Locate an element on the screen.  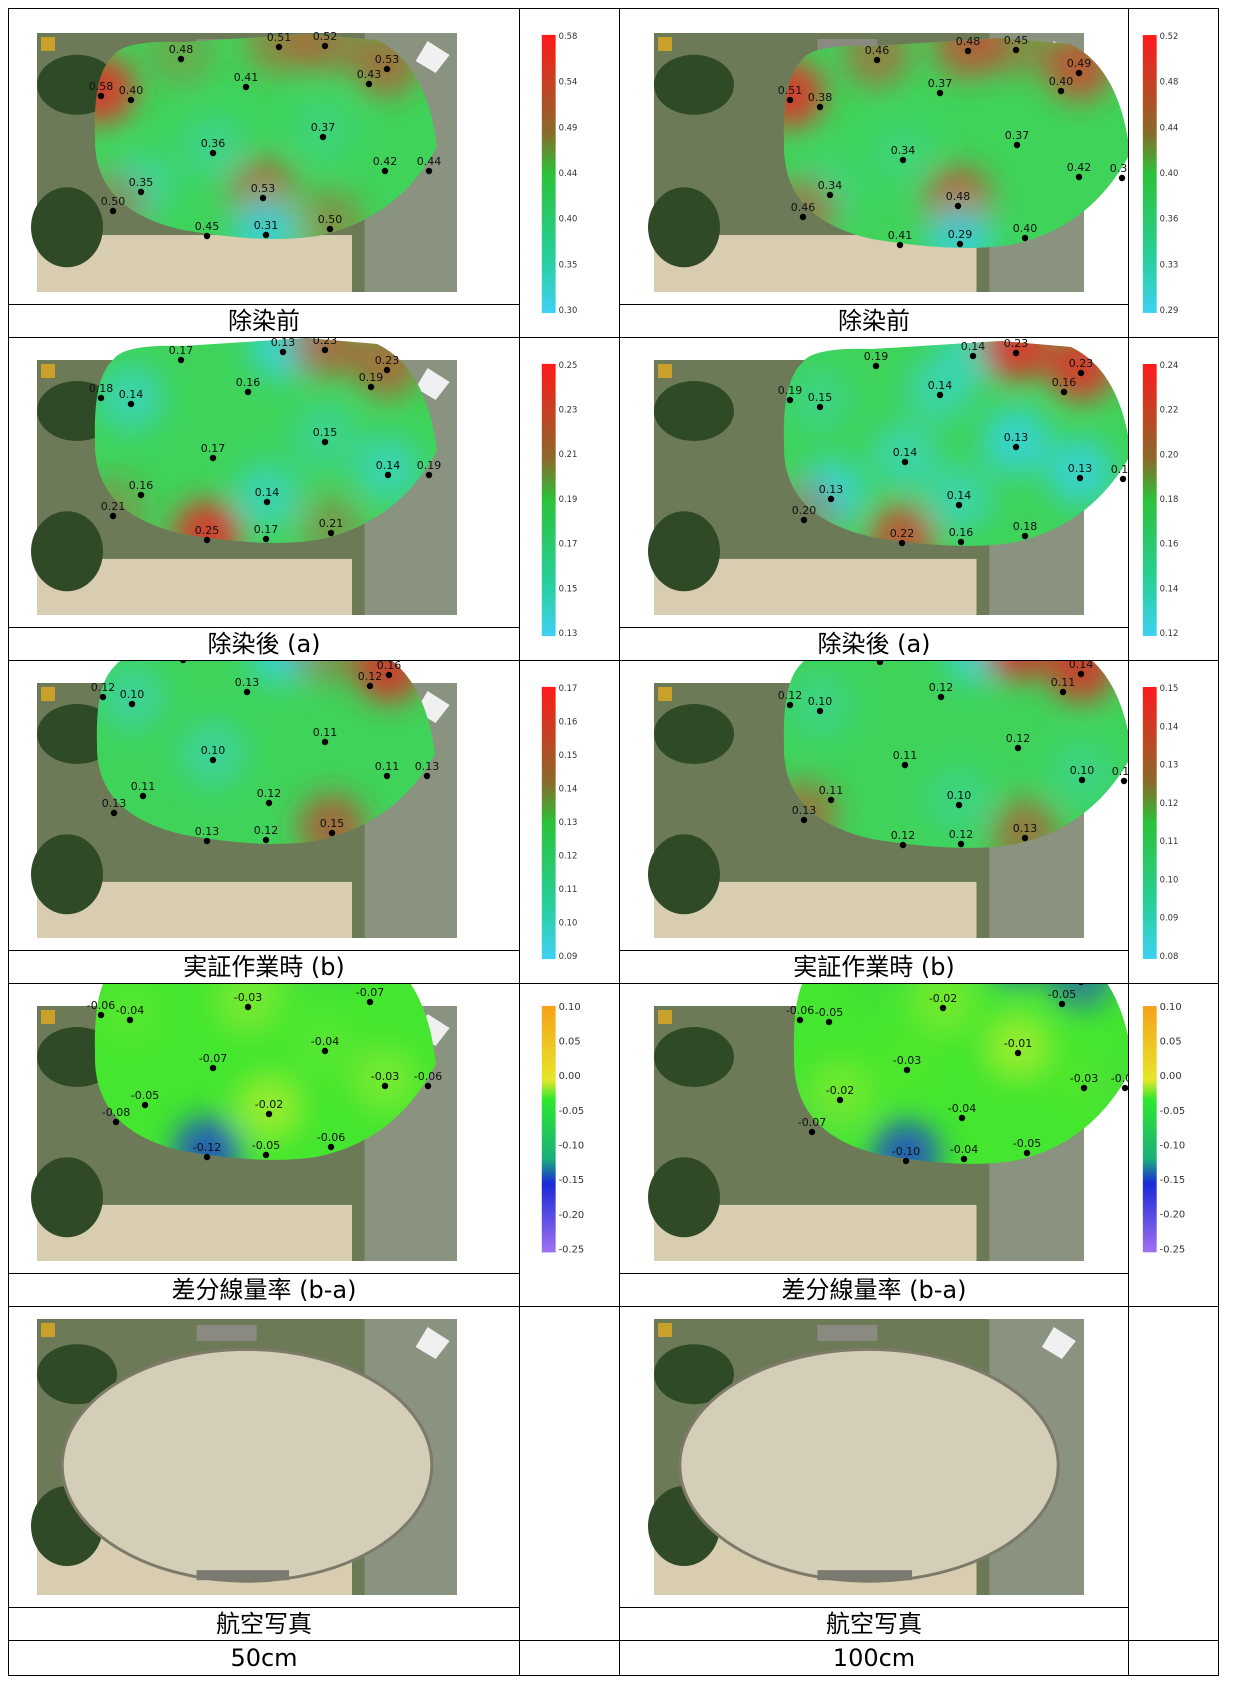
legend-tick-label: 0.00 is located at coordinates (1171, 1076).